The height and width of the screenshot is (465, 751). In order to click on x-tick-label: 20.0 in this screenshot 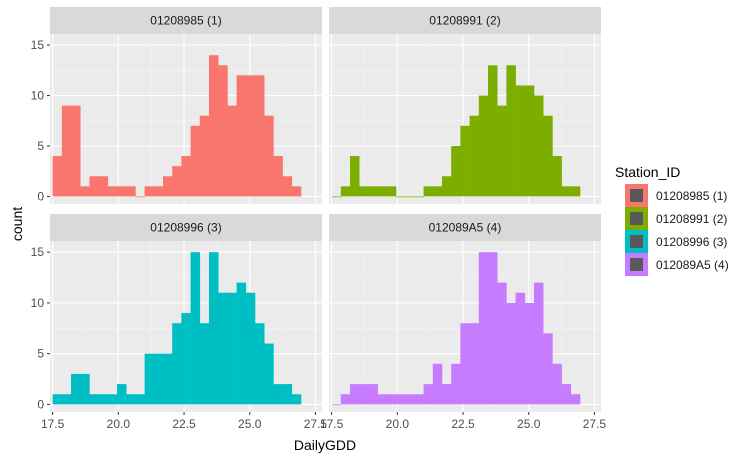, I will do `click(119, 424)`.